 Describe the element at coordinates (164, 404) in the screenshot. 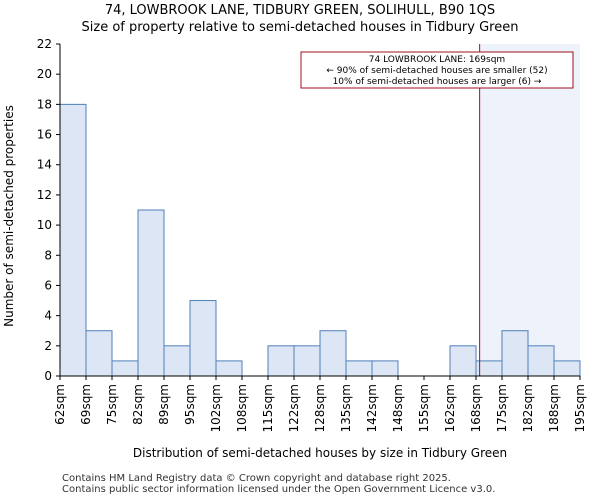

I see `x-tick-label: 89sqm` at that location.